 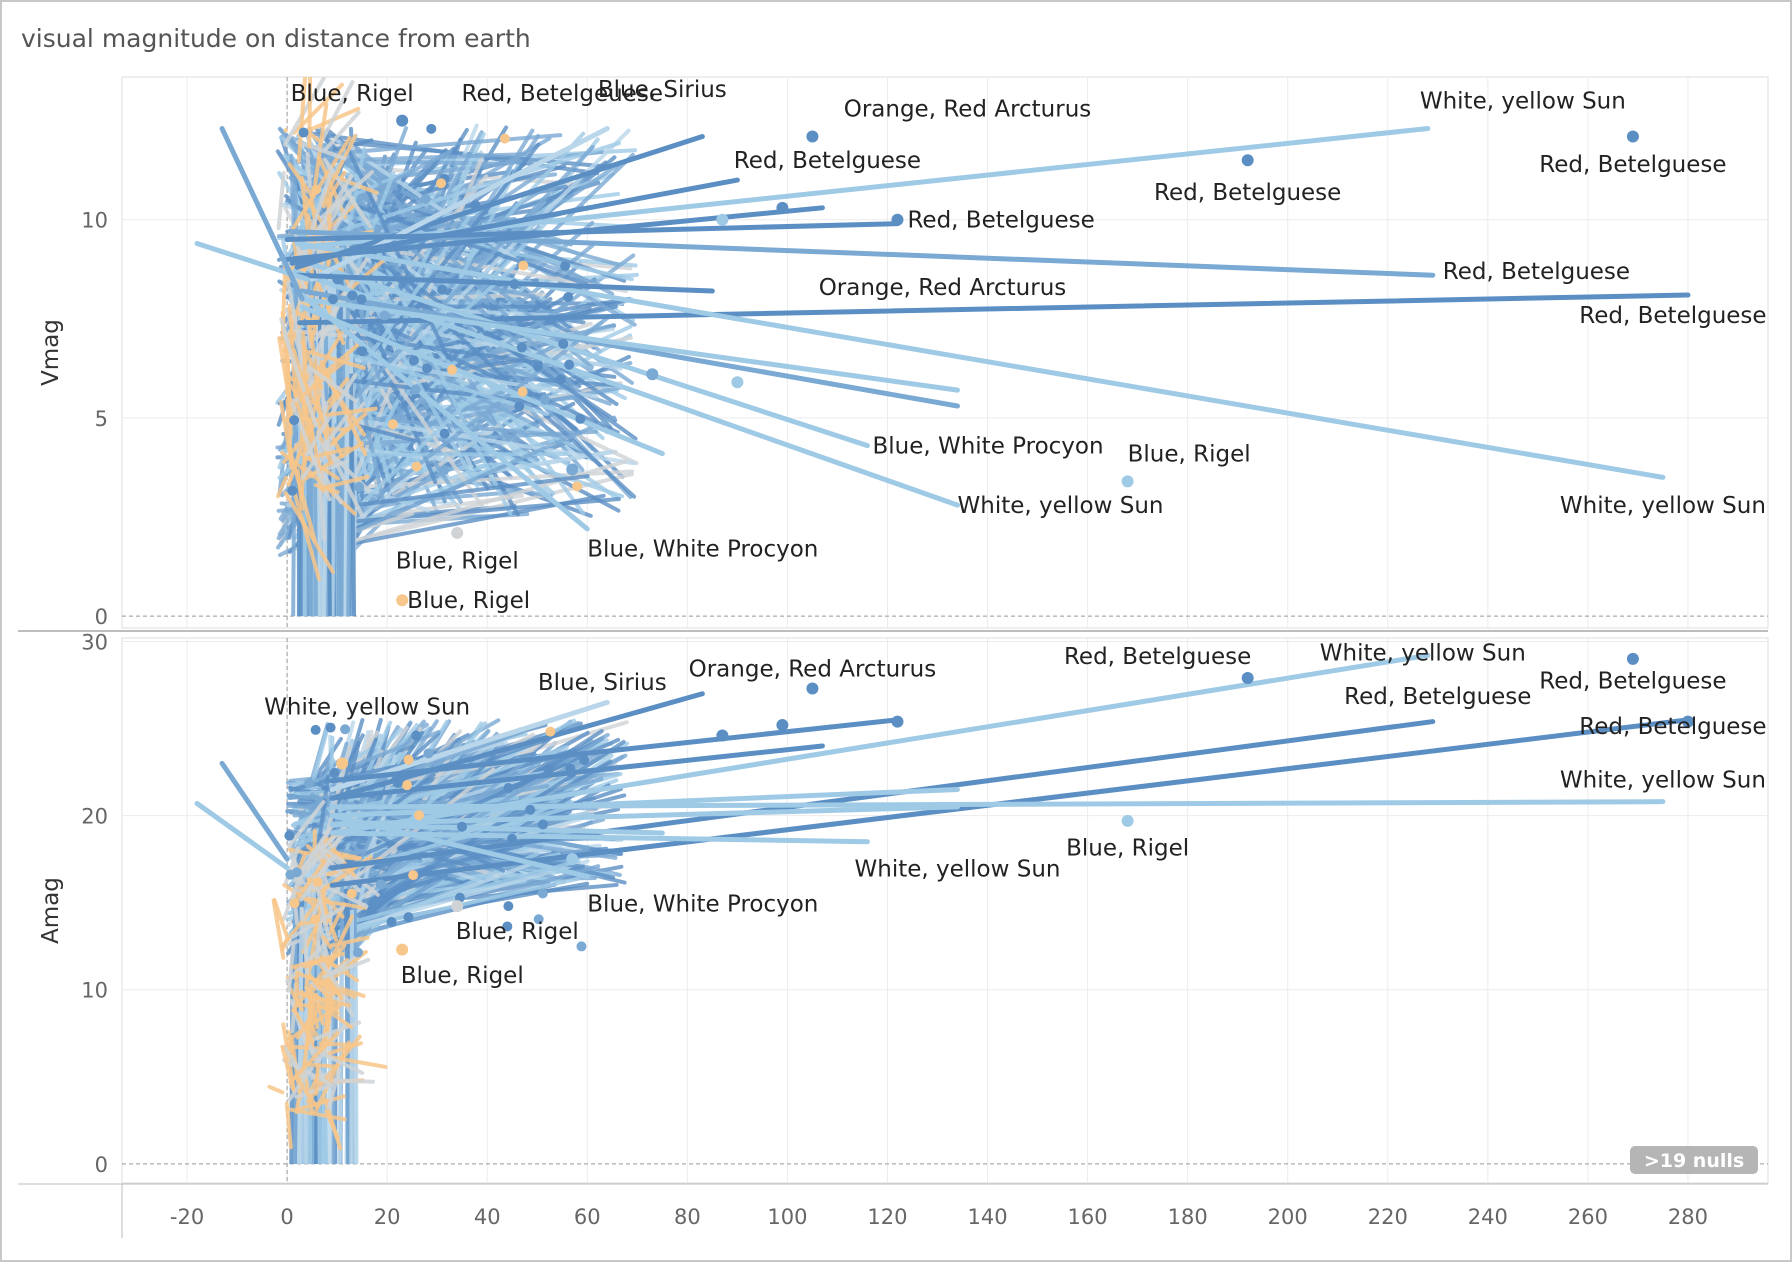 I want to click on data-label: Red, Betelgeuese, so click(x=562, y=94).